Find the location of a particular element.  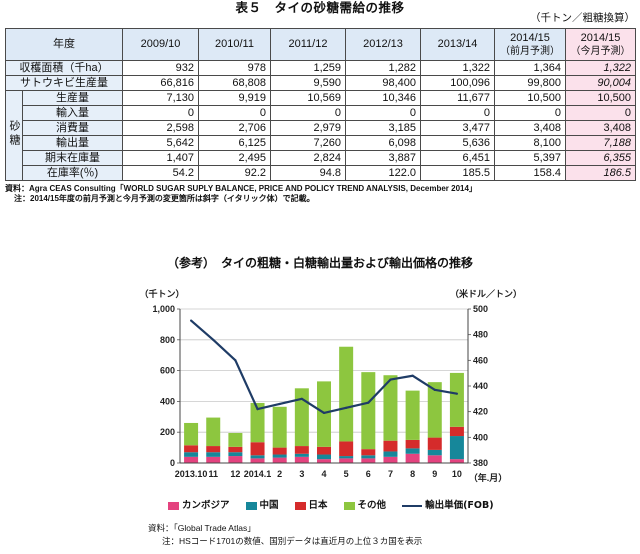

table-row: 収穫面積（千ha） 932 978 1,259 1,282 1,322 1,364 1,322 is located at coordinates (320, 68).